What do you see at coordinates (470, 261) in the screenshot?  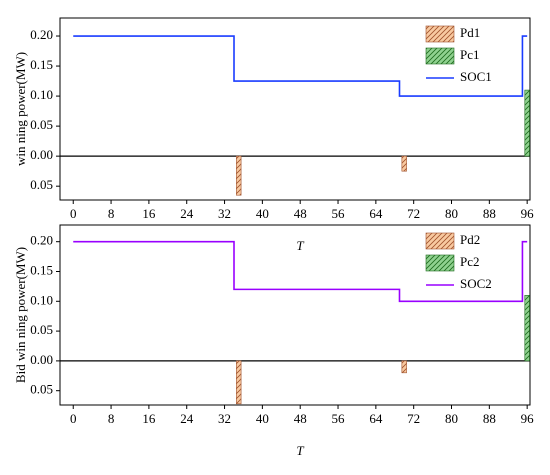 I see `legend-label: Pc2` at bounding box center [470, 261].